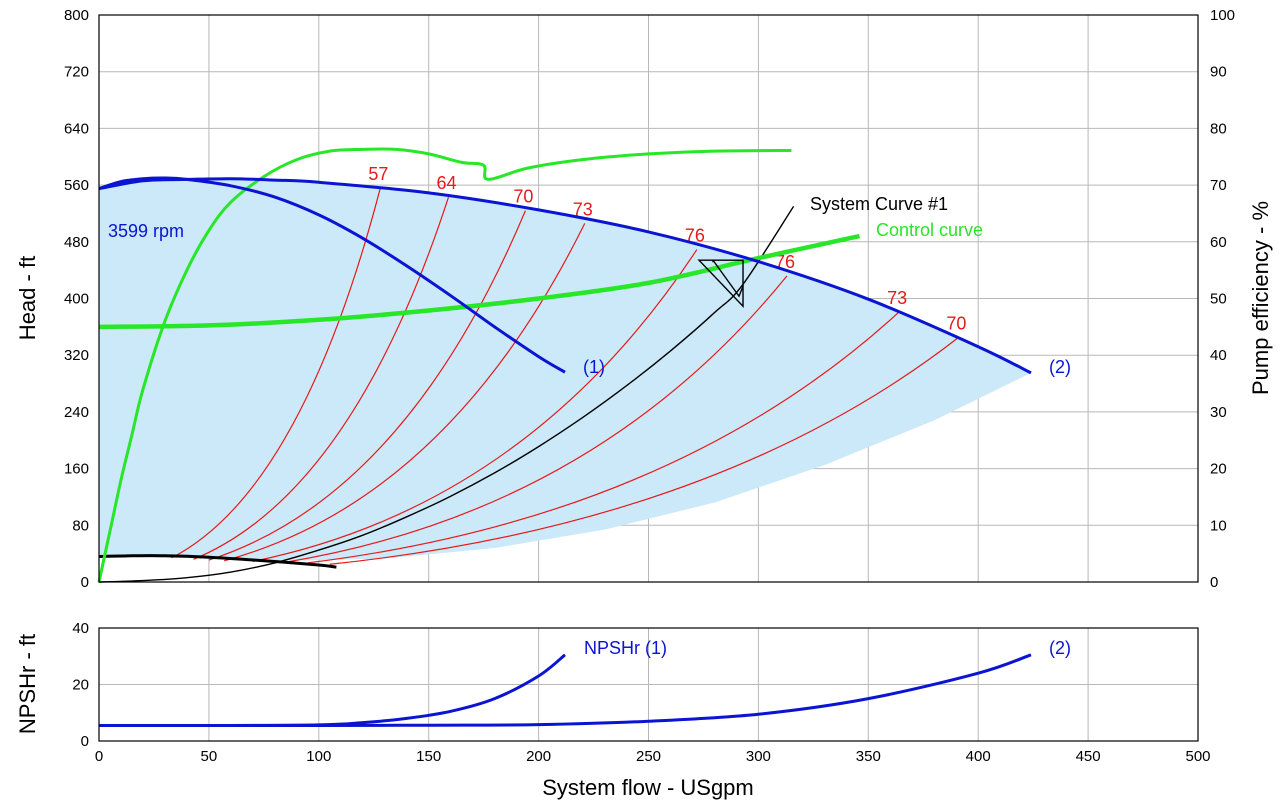 This screenshot has width=1284, height=803. What do you see at coordinates (318, 756) in the screenshot?
I see `flow-tick-label: 100` at bounding box center [318, 756].